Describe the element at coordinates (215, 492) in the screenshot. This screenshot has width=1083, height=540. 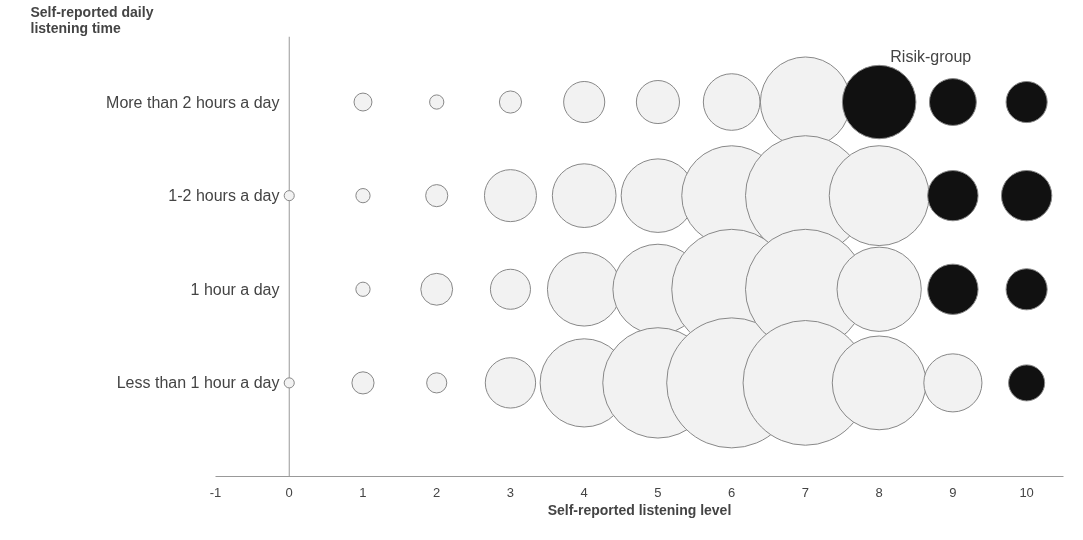
I see `x-tick-label: -1` at that location.